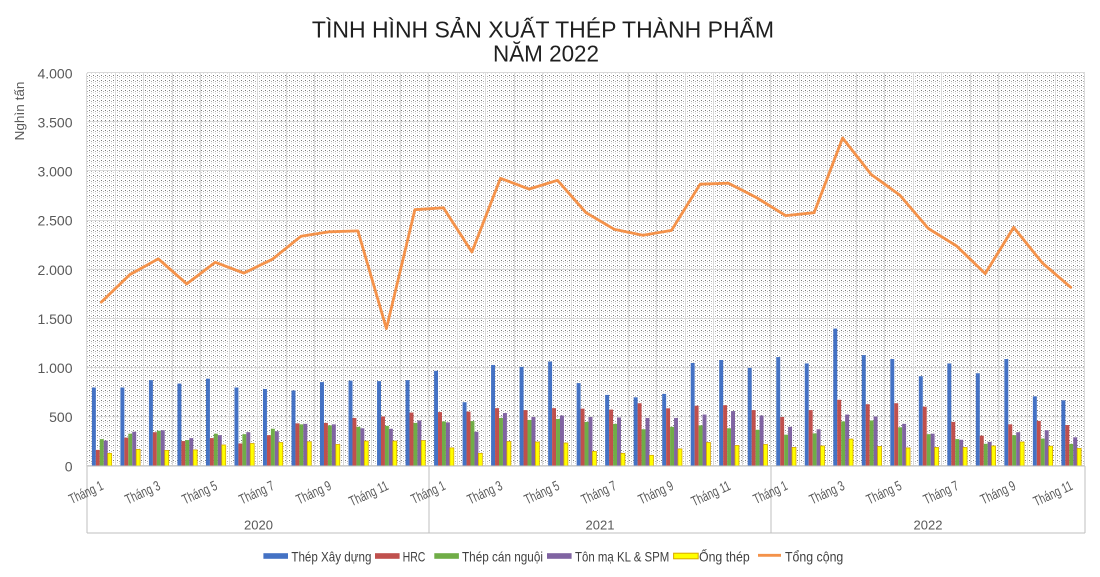  I want to click on svg-text: 1.000, so click(54, 368).